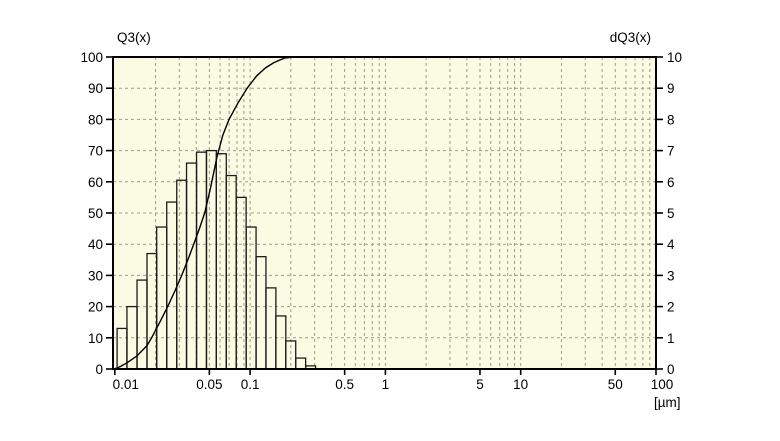 The height and width of the screenshot is (441, 780). What do you see at coordinates (95, 213) in the screenshot?
I see `left-tick-label: 50` at bounding box center [95, 213].